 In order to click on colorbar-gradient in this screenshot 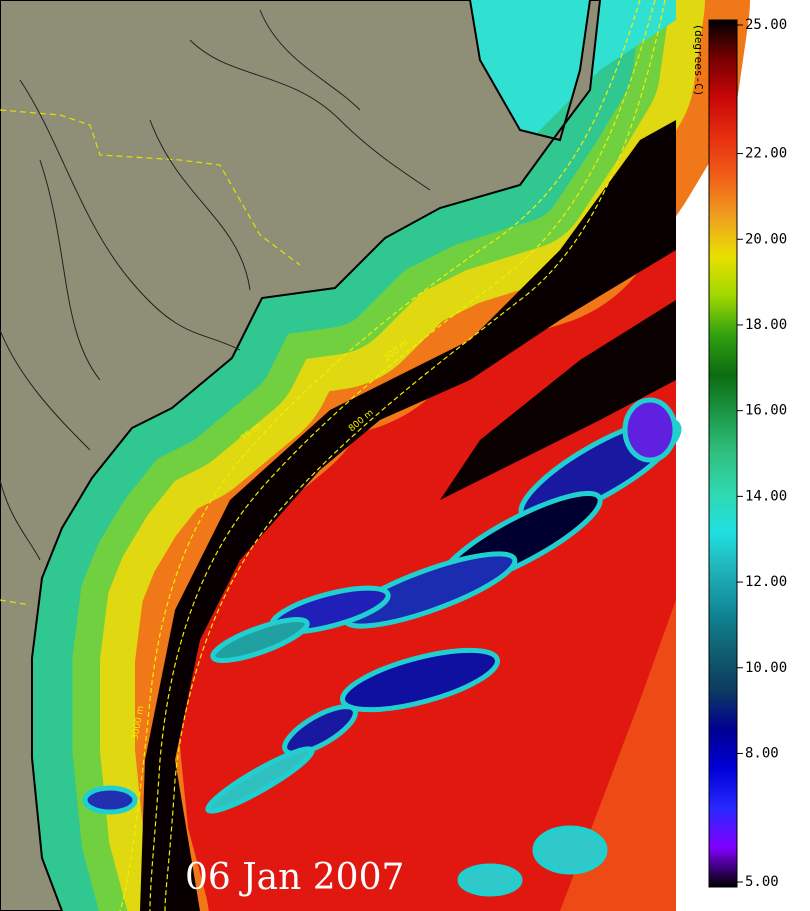, I will do `click(723, 453)`.